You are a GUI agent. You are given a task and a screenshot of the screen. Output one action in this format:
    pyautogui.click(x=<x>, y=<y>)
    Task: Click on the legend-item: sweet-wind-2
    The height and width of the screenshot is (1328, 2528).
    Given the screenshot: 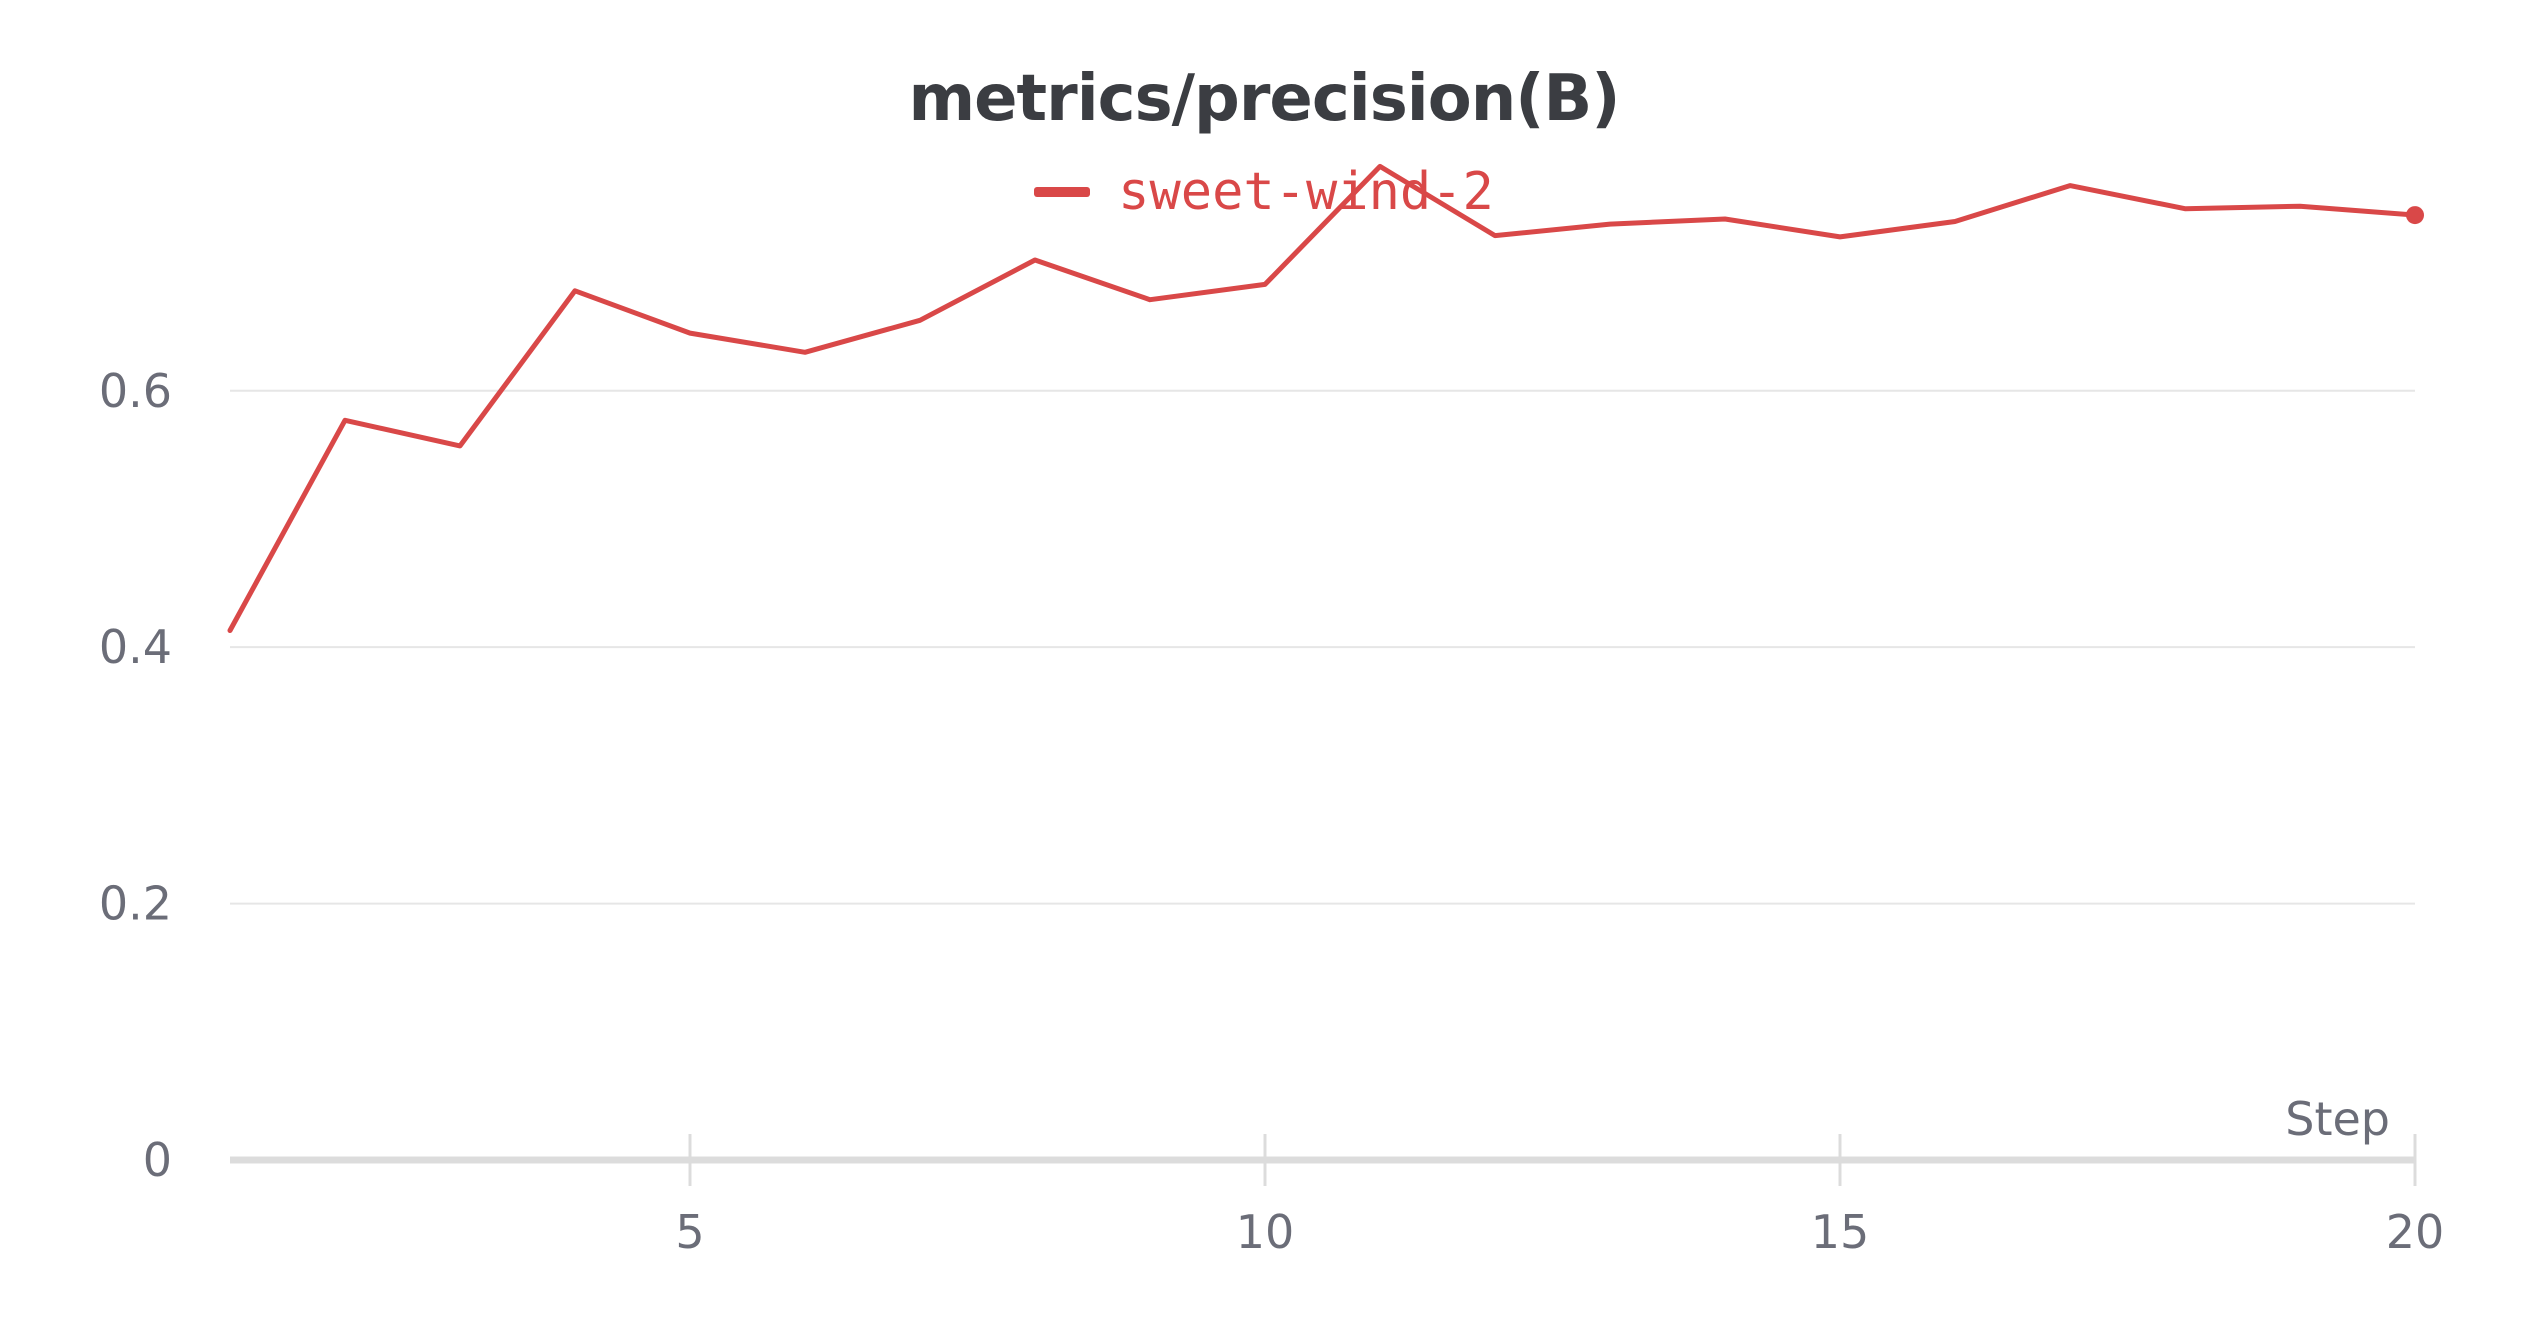 What is the action you would take?
    pyautogui.click(x=1264, y=192)
    